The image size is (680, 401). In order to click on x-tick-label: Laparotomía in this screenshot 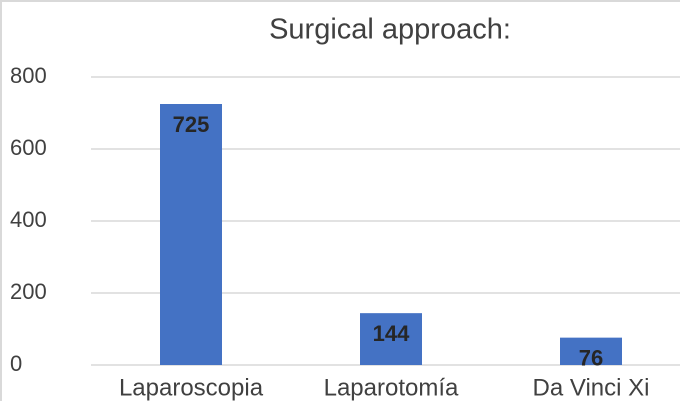, I will do `click(391, 387)`.